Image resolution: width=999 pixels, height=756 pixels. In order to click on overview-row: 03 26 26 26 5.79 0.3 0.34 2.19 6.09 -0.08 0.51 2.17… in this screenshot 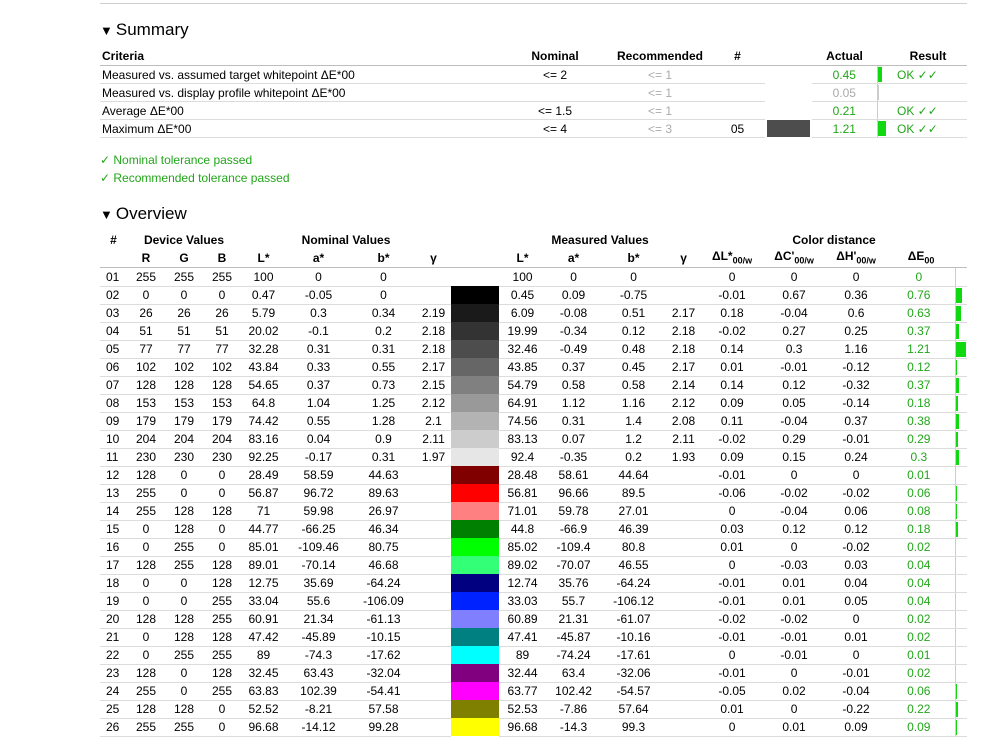, I will do `click(534, 313)`.